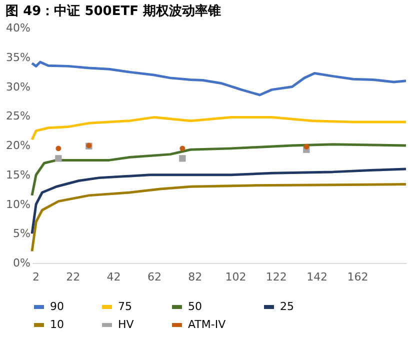 Image resolution: width=418 pixels, height=338 pixels. Describe the element at coordinates (126, 324) in the screenshot. I see `legend-label: HV` at that location.